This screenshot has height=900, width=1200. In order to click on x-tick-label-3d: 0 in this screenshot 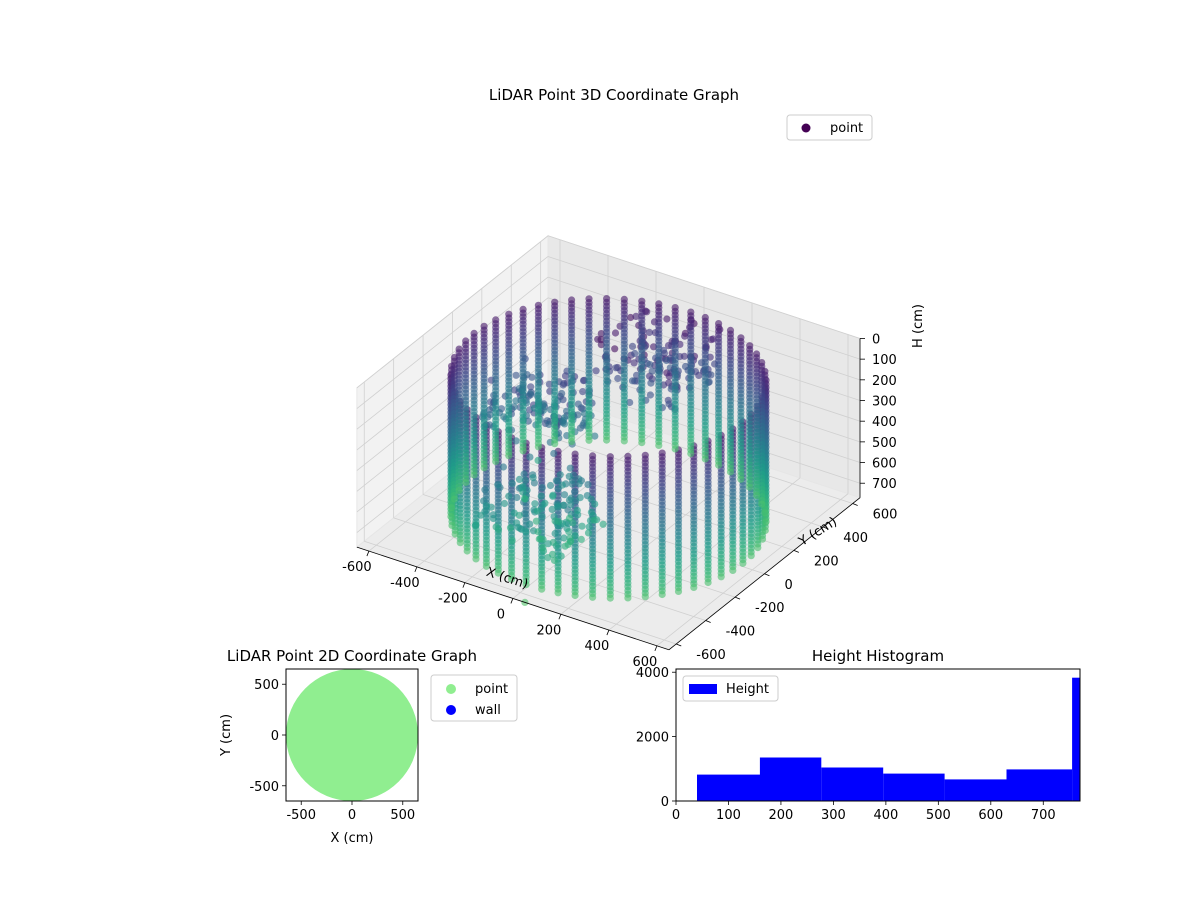, I will do `click(501, 614)`.